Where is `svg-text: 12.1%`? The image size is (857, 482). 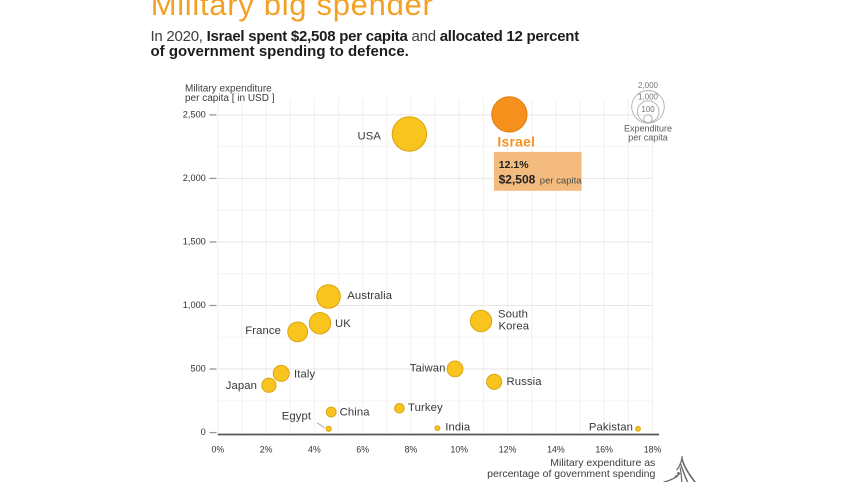 svg-text: 12.1% is located at coordinates (514, 165).